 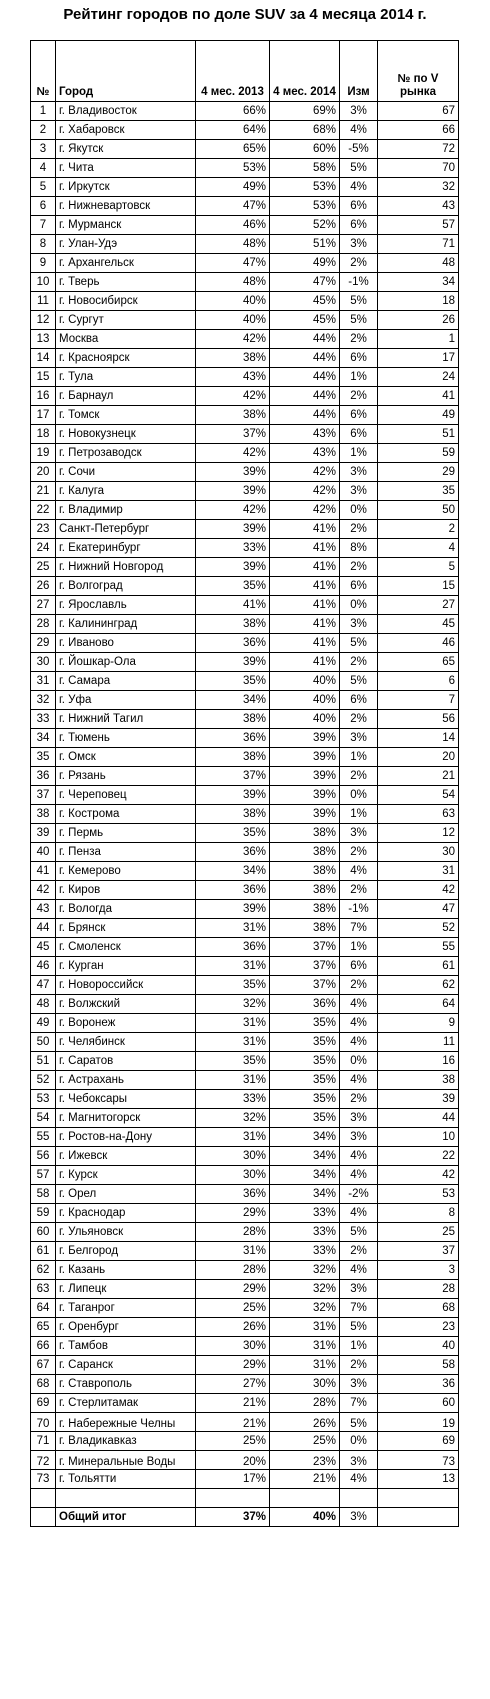 I want to click on city-name: г. Барнаул, so click(x=125, y=396).